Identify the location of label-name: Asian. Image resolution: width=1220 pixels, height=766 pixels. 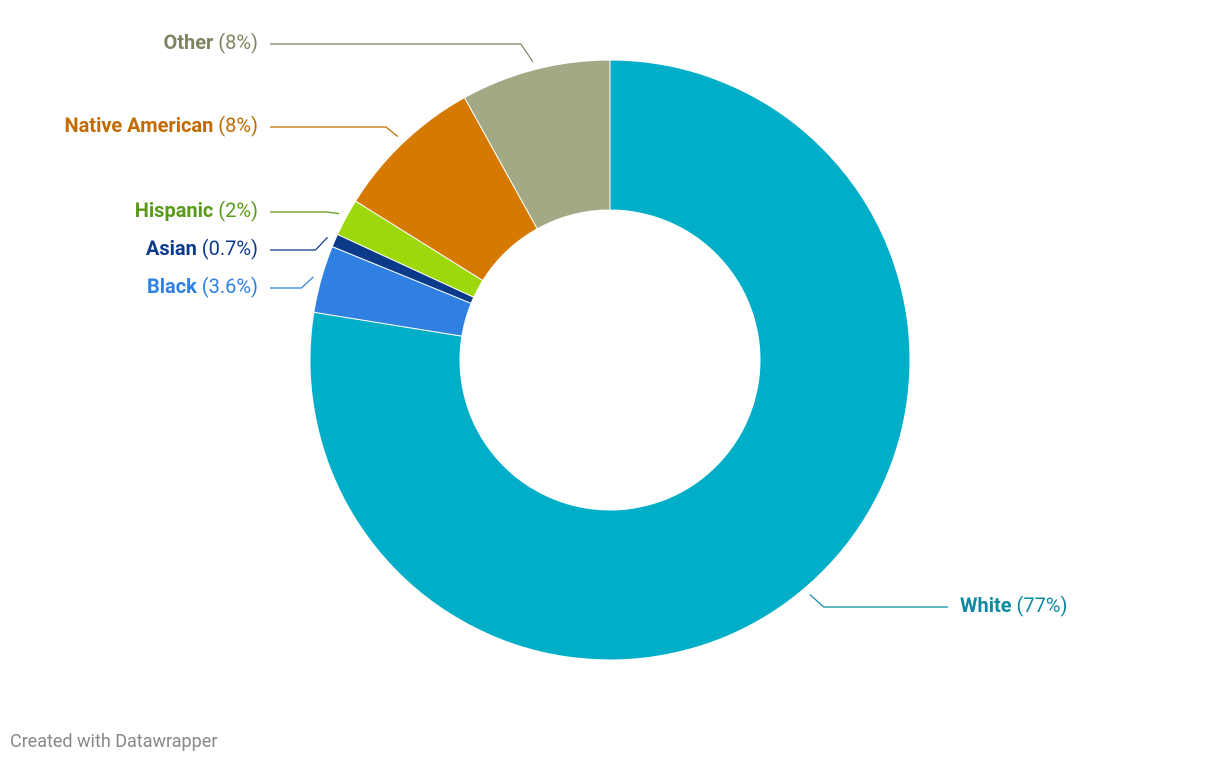
(171, 248).